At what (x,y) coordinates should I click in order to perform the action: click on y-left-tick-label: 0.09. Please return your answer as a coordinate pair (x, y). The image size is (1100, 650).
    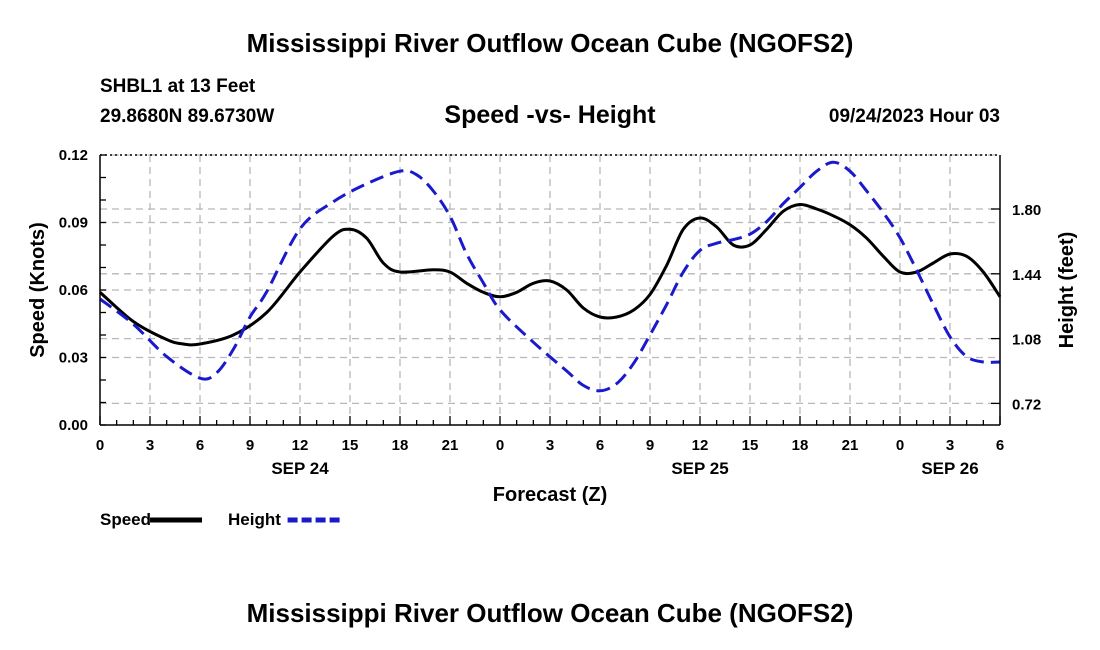
    Looking at the image, I should click on (73, 223).